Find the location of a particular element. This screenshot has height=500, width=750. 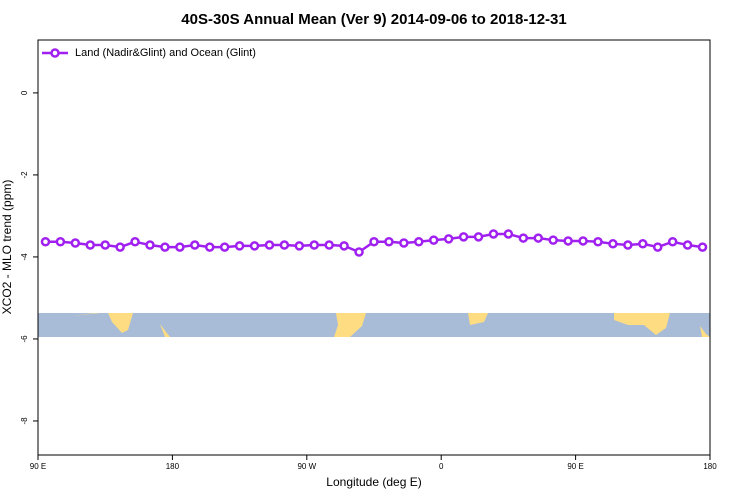

y-tick-label: 0 is located at coordinates (24, 92).